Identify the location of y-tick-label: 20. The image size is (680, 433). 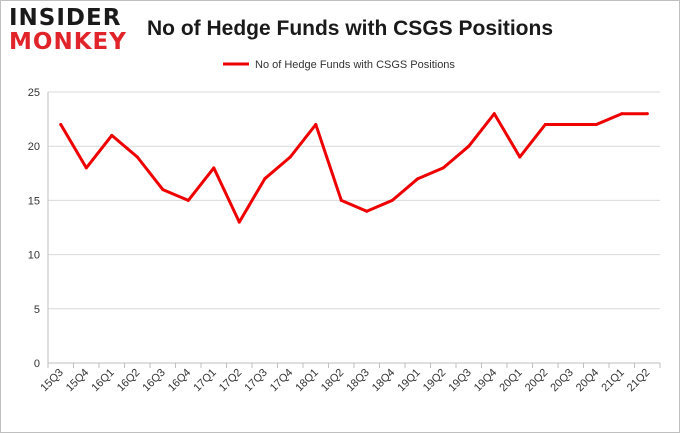
(34, 147).